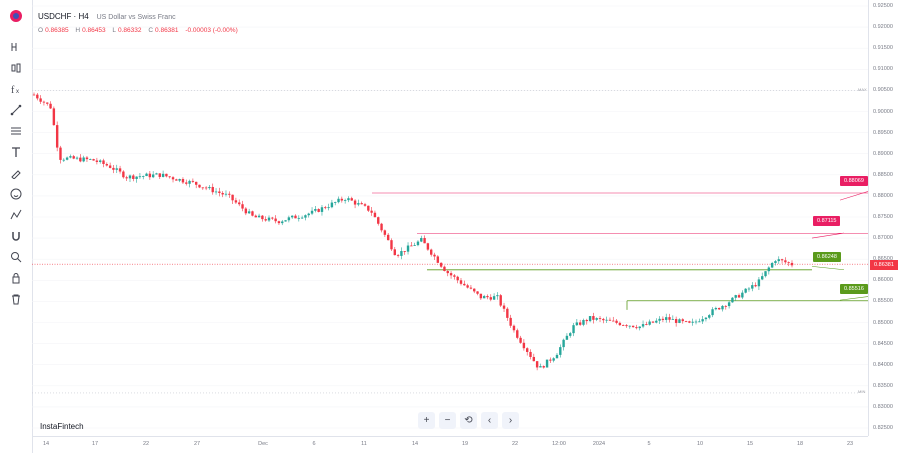 This screenshot has height=454, width=900. Describe the element at coordinates (883, 111) in the screenshot. I see `price-tick-label: 0.90000` at that location.